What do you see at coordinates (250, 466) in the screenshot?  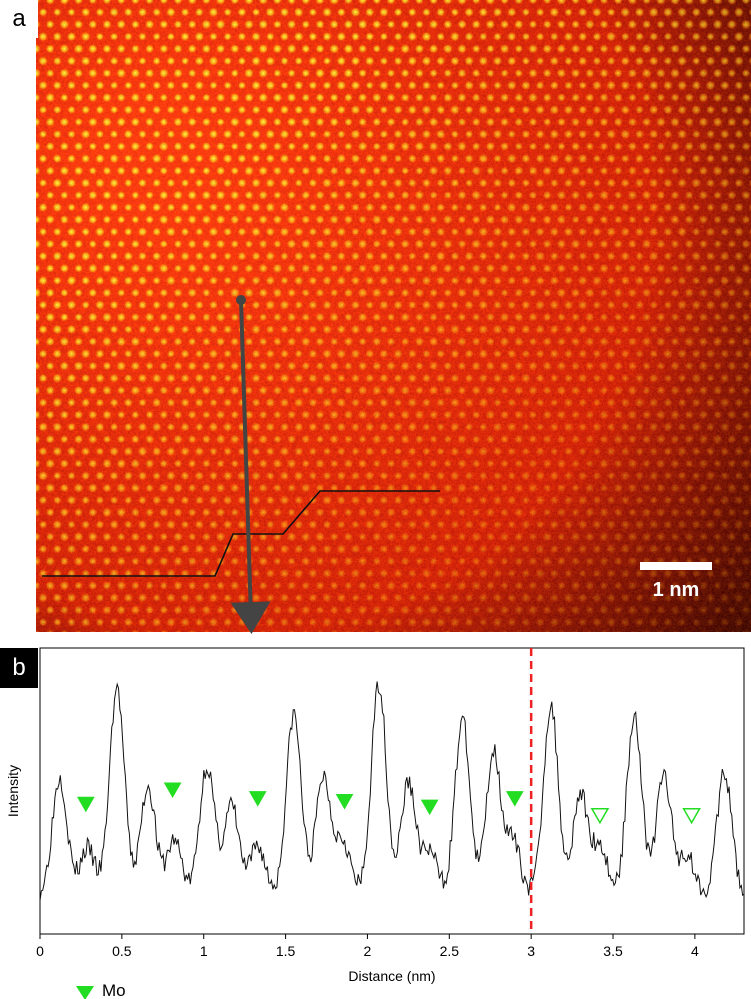 I see `line-profile-arrow` at bounding box center [250, 466].